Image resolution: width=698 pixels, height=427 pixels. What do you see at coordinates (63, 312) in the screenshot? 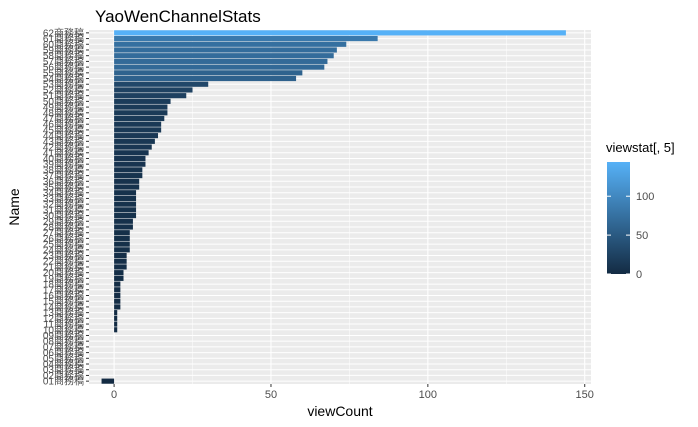
I see `y-tick-label: 13商務稿` at bounding box center [63, 312].